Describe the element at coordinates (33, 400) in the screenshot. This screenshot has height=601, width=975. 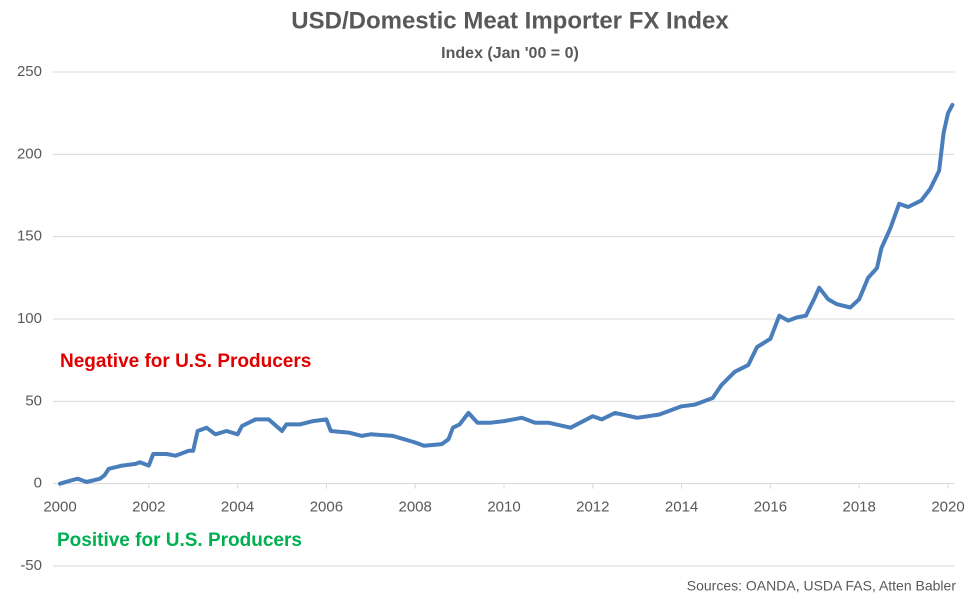
I see `y-tick-label: 50` at that location.